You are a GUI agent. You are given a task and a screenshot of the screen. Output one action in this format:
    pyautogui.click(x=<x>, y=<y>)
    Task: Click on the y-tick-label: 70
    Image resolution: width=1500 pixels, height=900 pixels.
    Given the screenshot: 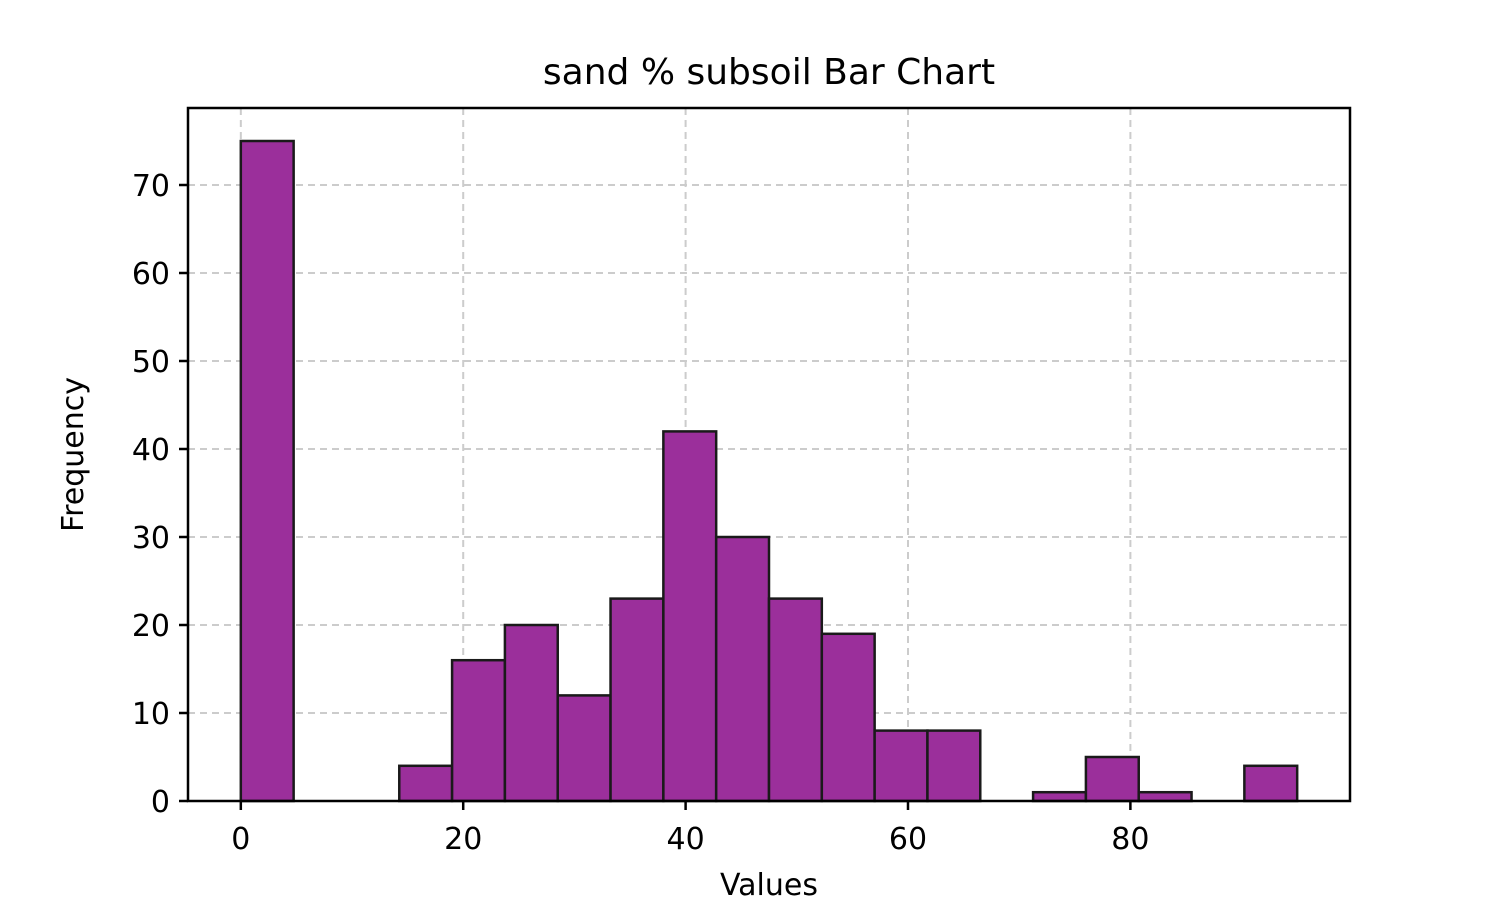 What is the action you would take?
    pyautogui.click(x=151, y=186)
    